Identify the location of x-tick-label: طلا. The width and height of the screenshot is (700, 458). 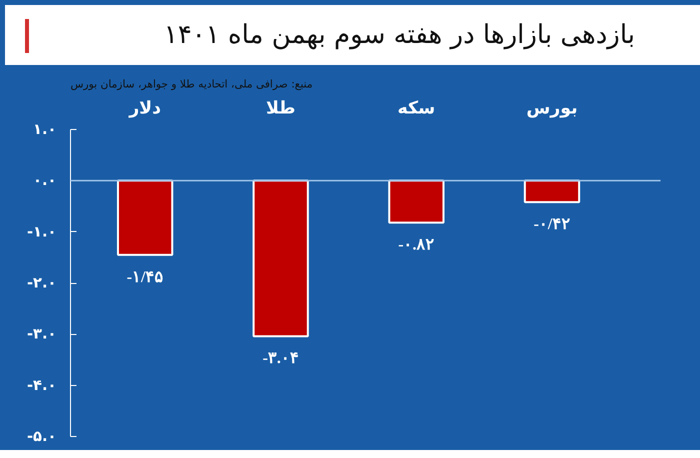
(281, 108).